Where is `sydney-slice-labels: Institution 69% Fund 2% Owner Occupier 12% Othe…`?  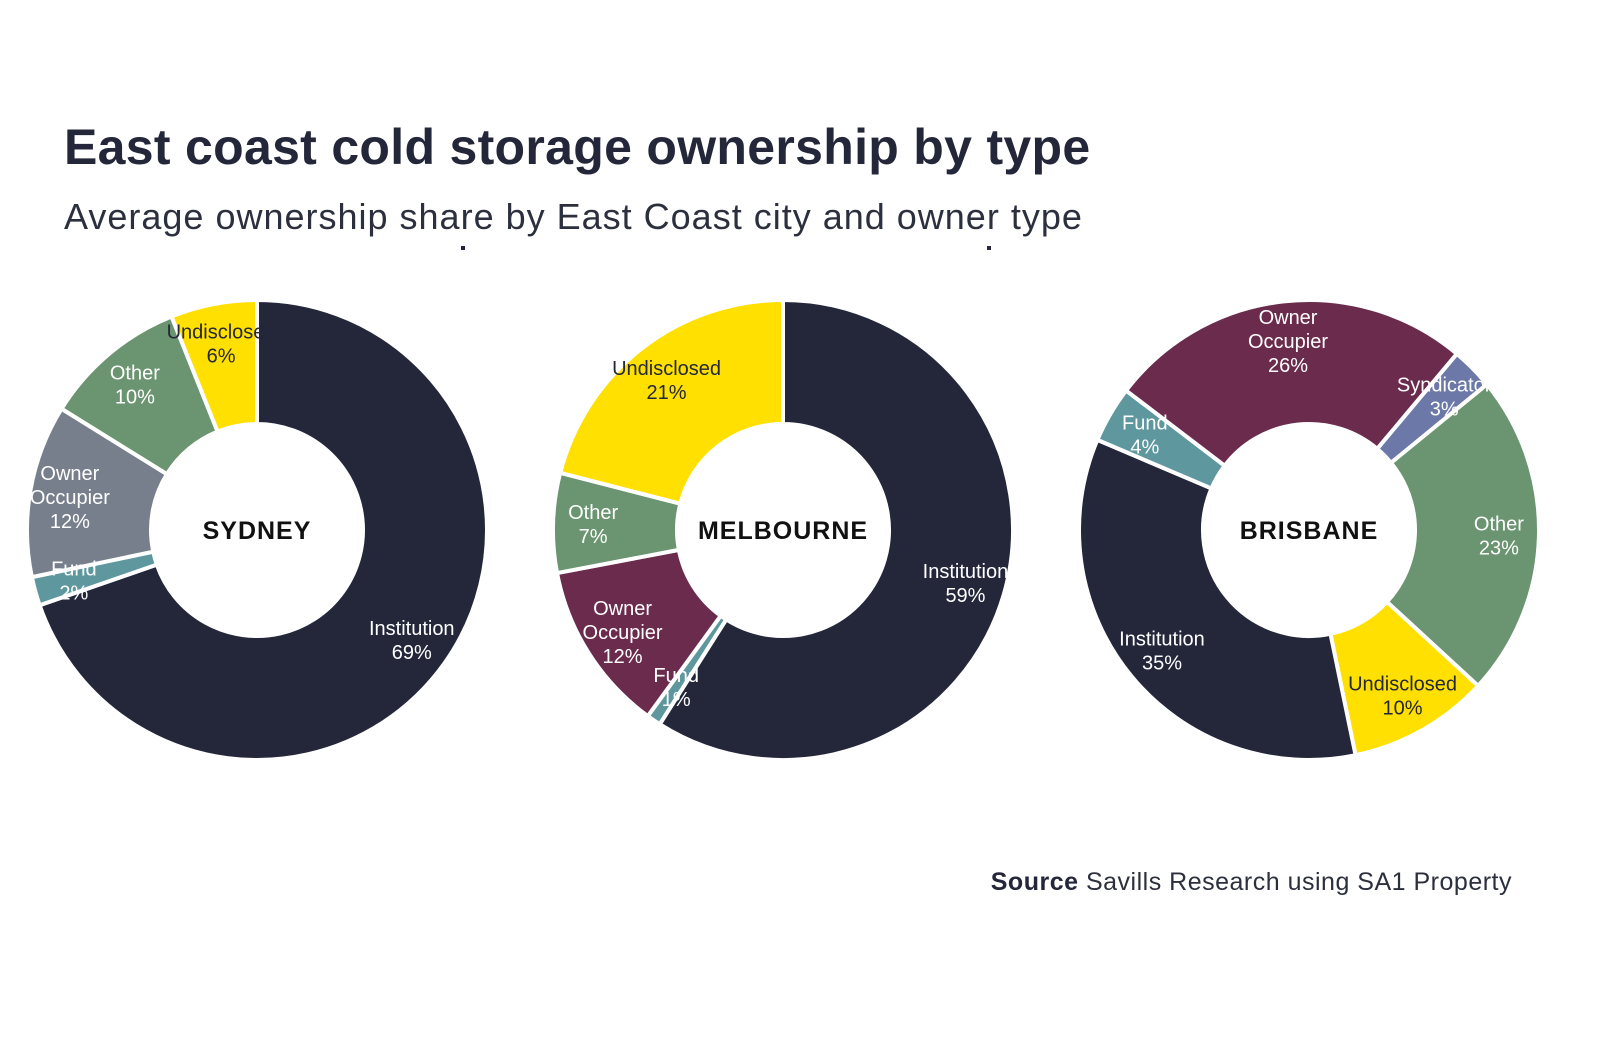
sydney-slice-labels: Institution 69% Fund 2% Owner Occupier 12% Othe… is located at coordinates (242, 492).